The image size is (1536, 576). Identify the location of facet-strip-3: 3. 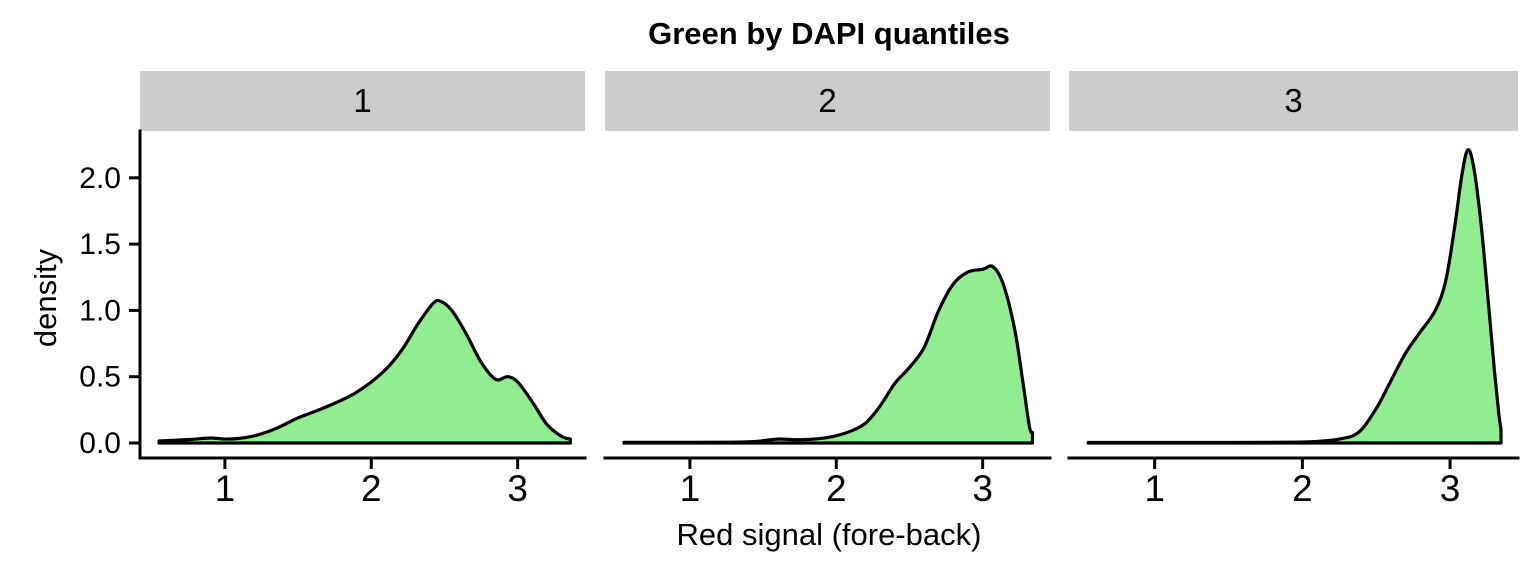
(1293, 101).